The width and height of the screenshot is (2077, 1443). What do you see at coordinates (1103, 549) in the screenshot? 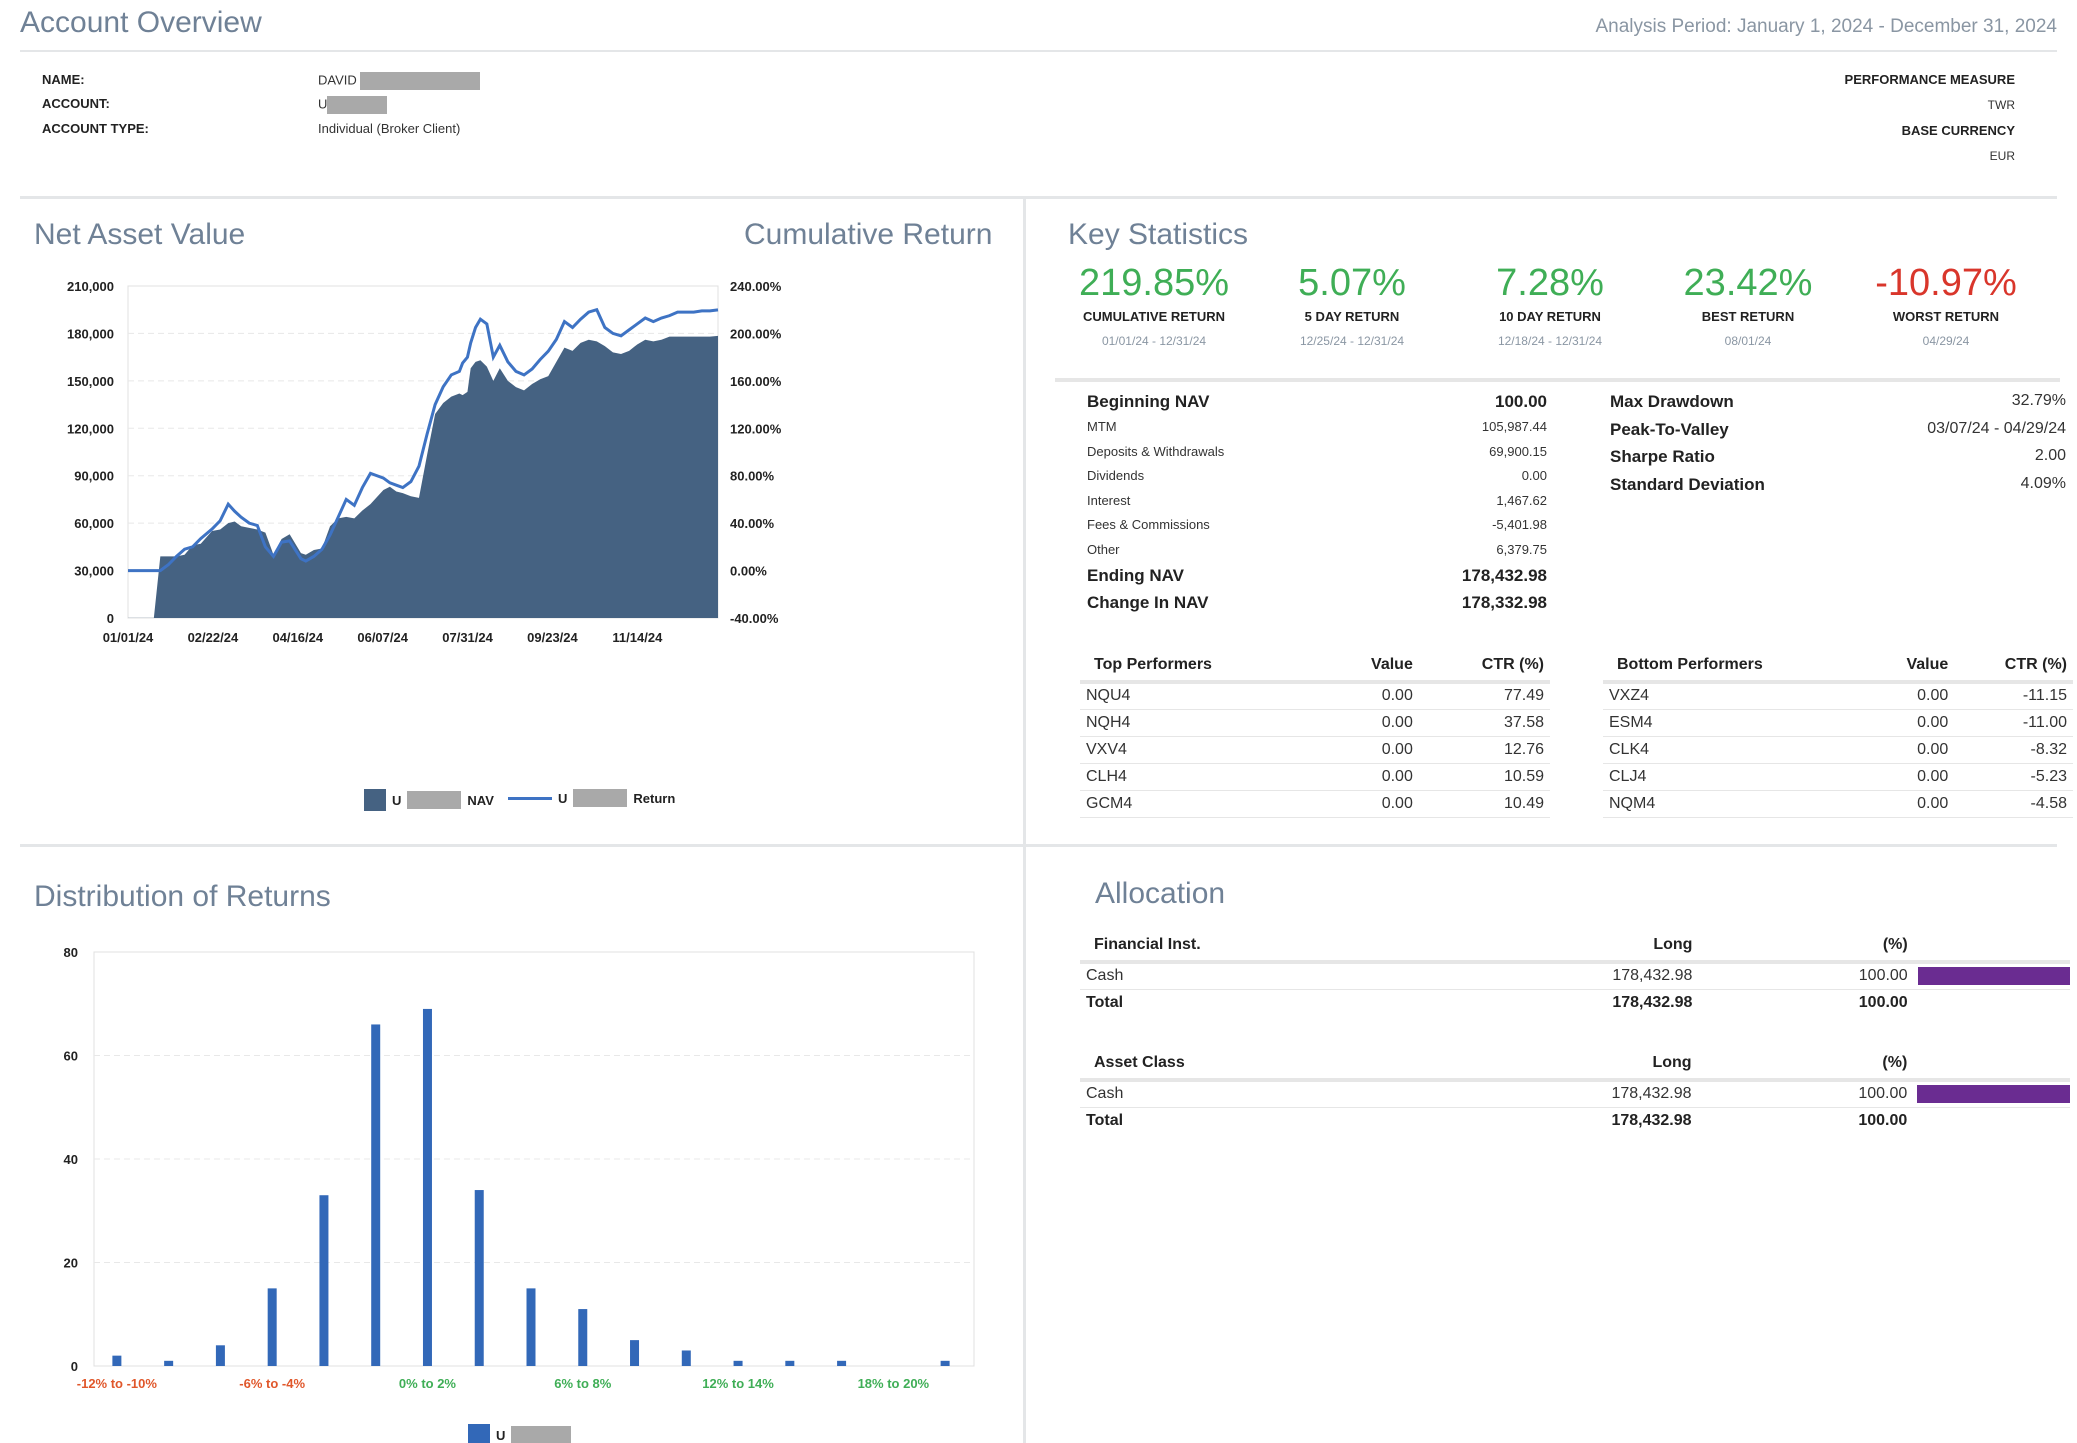
I see `nav-row-label: Other` at bounding box center [1103, 549].